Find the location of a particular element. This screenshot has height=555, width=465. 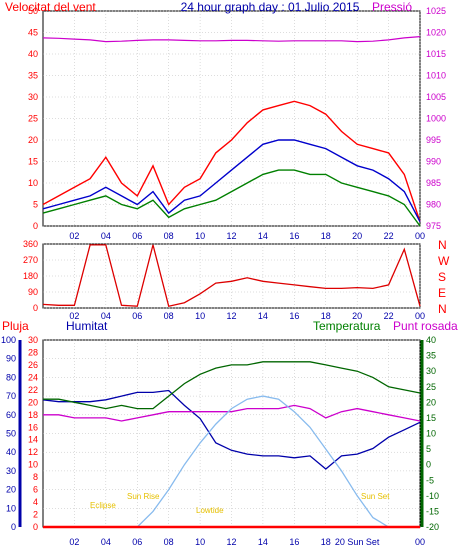

temperature-tick-label: -5 is located at coordinates (430, 480).